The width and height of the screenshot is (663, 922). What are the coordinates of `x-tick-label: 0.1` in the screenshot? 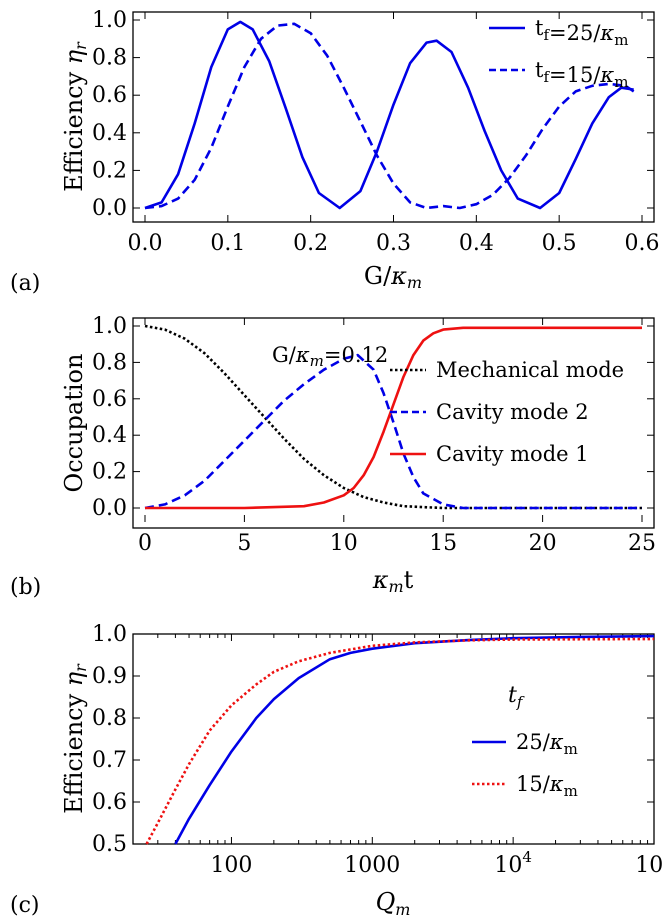 It's located at (227, 243).